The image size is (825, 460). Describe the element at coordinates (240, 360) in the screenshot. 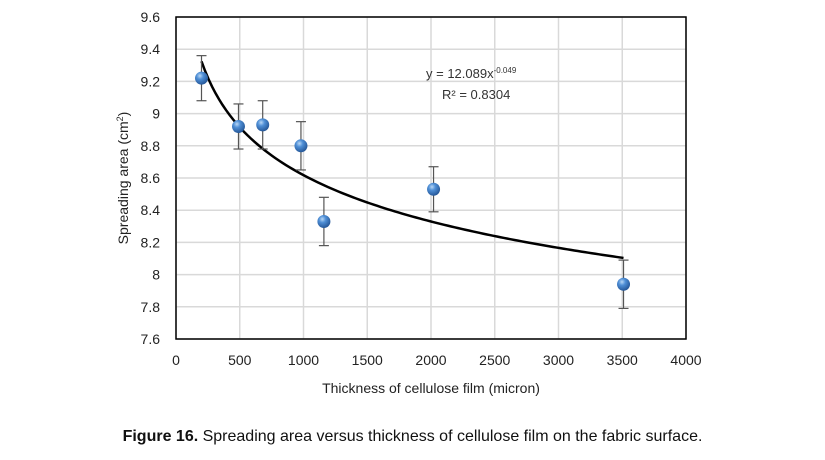

I see `x-tick-label: 500` at that location.